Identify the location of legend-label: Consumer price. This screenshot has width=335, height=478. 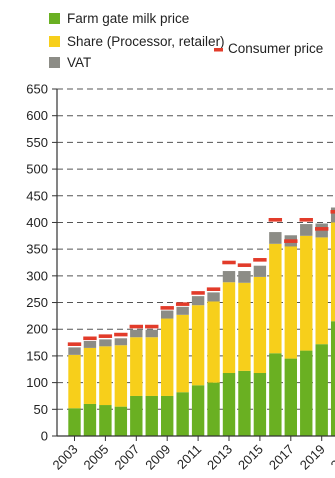
(275, 48).